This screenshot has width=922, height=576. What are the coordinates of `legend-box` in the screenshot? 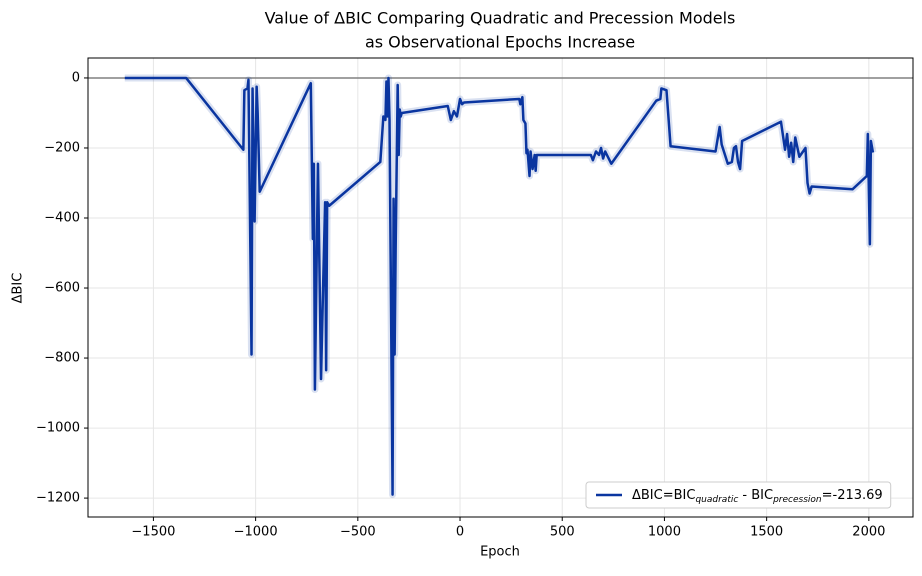 It's located at (738, 495).